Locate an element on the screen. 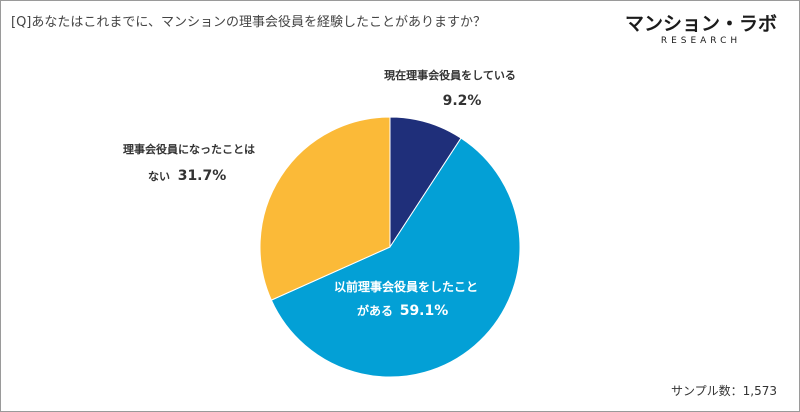  slice-label-never-line2: ない is located at coordinates (159, 176).